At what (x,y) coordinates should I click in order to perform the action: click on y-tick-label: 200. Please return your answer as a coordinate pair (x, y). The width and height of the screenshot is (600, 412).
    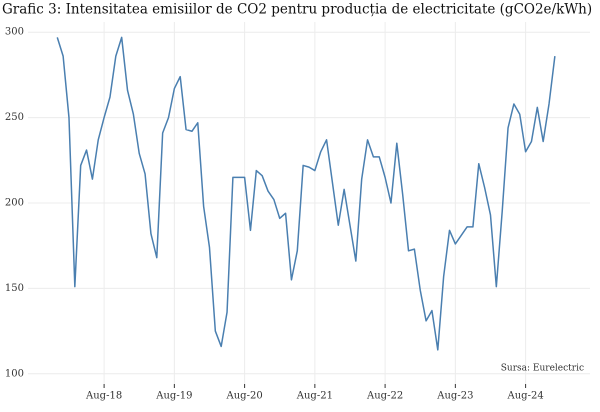
    Looking at the image, I should click on (14, 203).